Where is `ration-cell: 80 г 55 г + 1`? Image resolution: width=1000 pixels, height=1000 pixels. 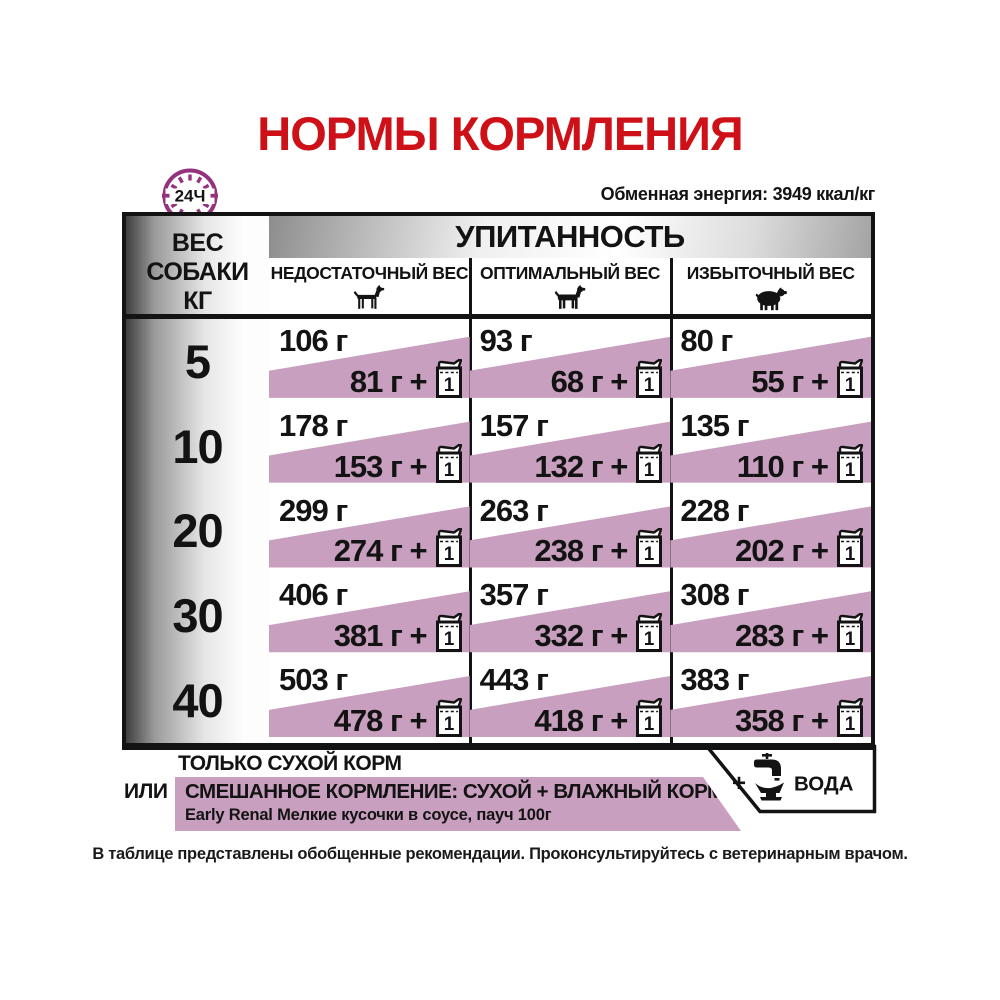 ration-cell: 80 г 55 г + 1 is located at coordinates (770, 361).